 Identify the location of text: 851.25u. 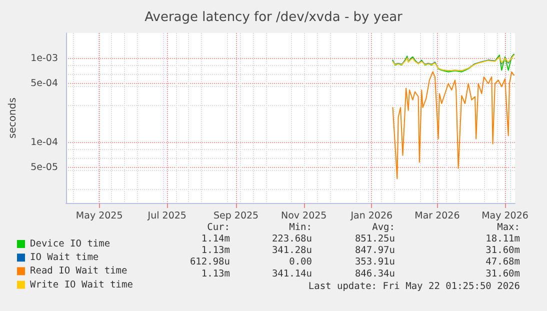
(374, 239).